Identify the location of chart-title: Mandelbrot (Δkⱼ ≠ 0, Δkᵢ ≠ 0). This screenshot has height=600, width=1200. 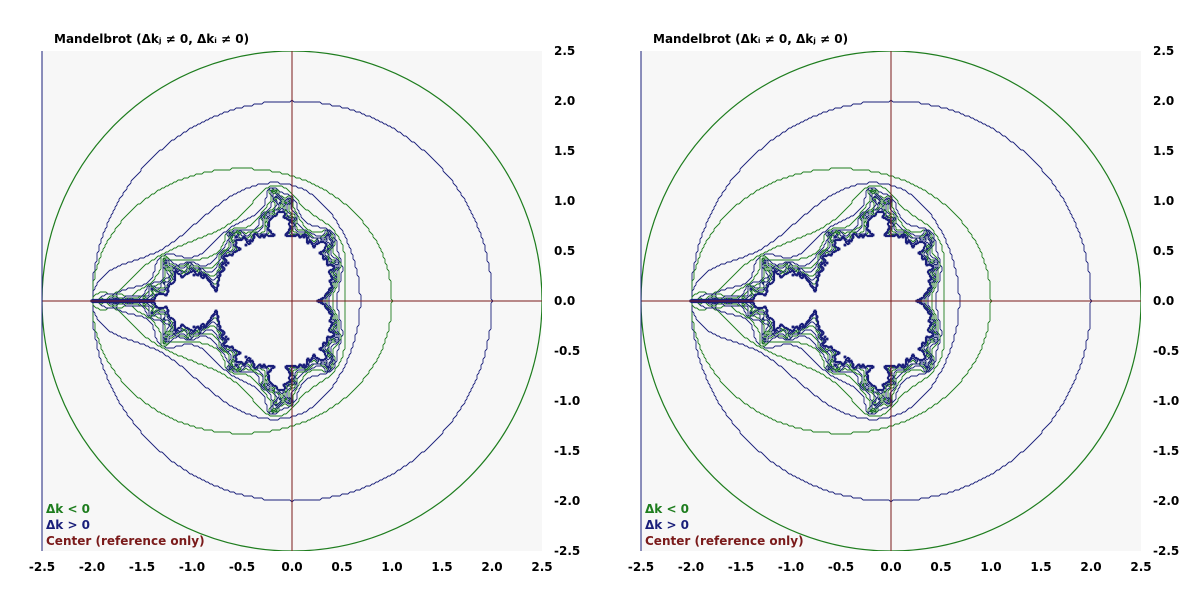
(151, 39).